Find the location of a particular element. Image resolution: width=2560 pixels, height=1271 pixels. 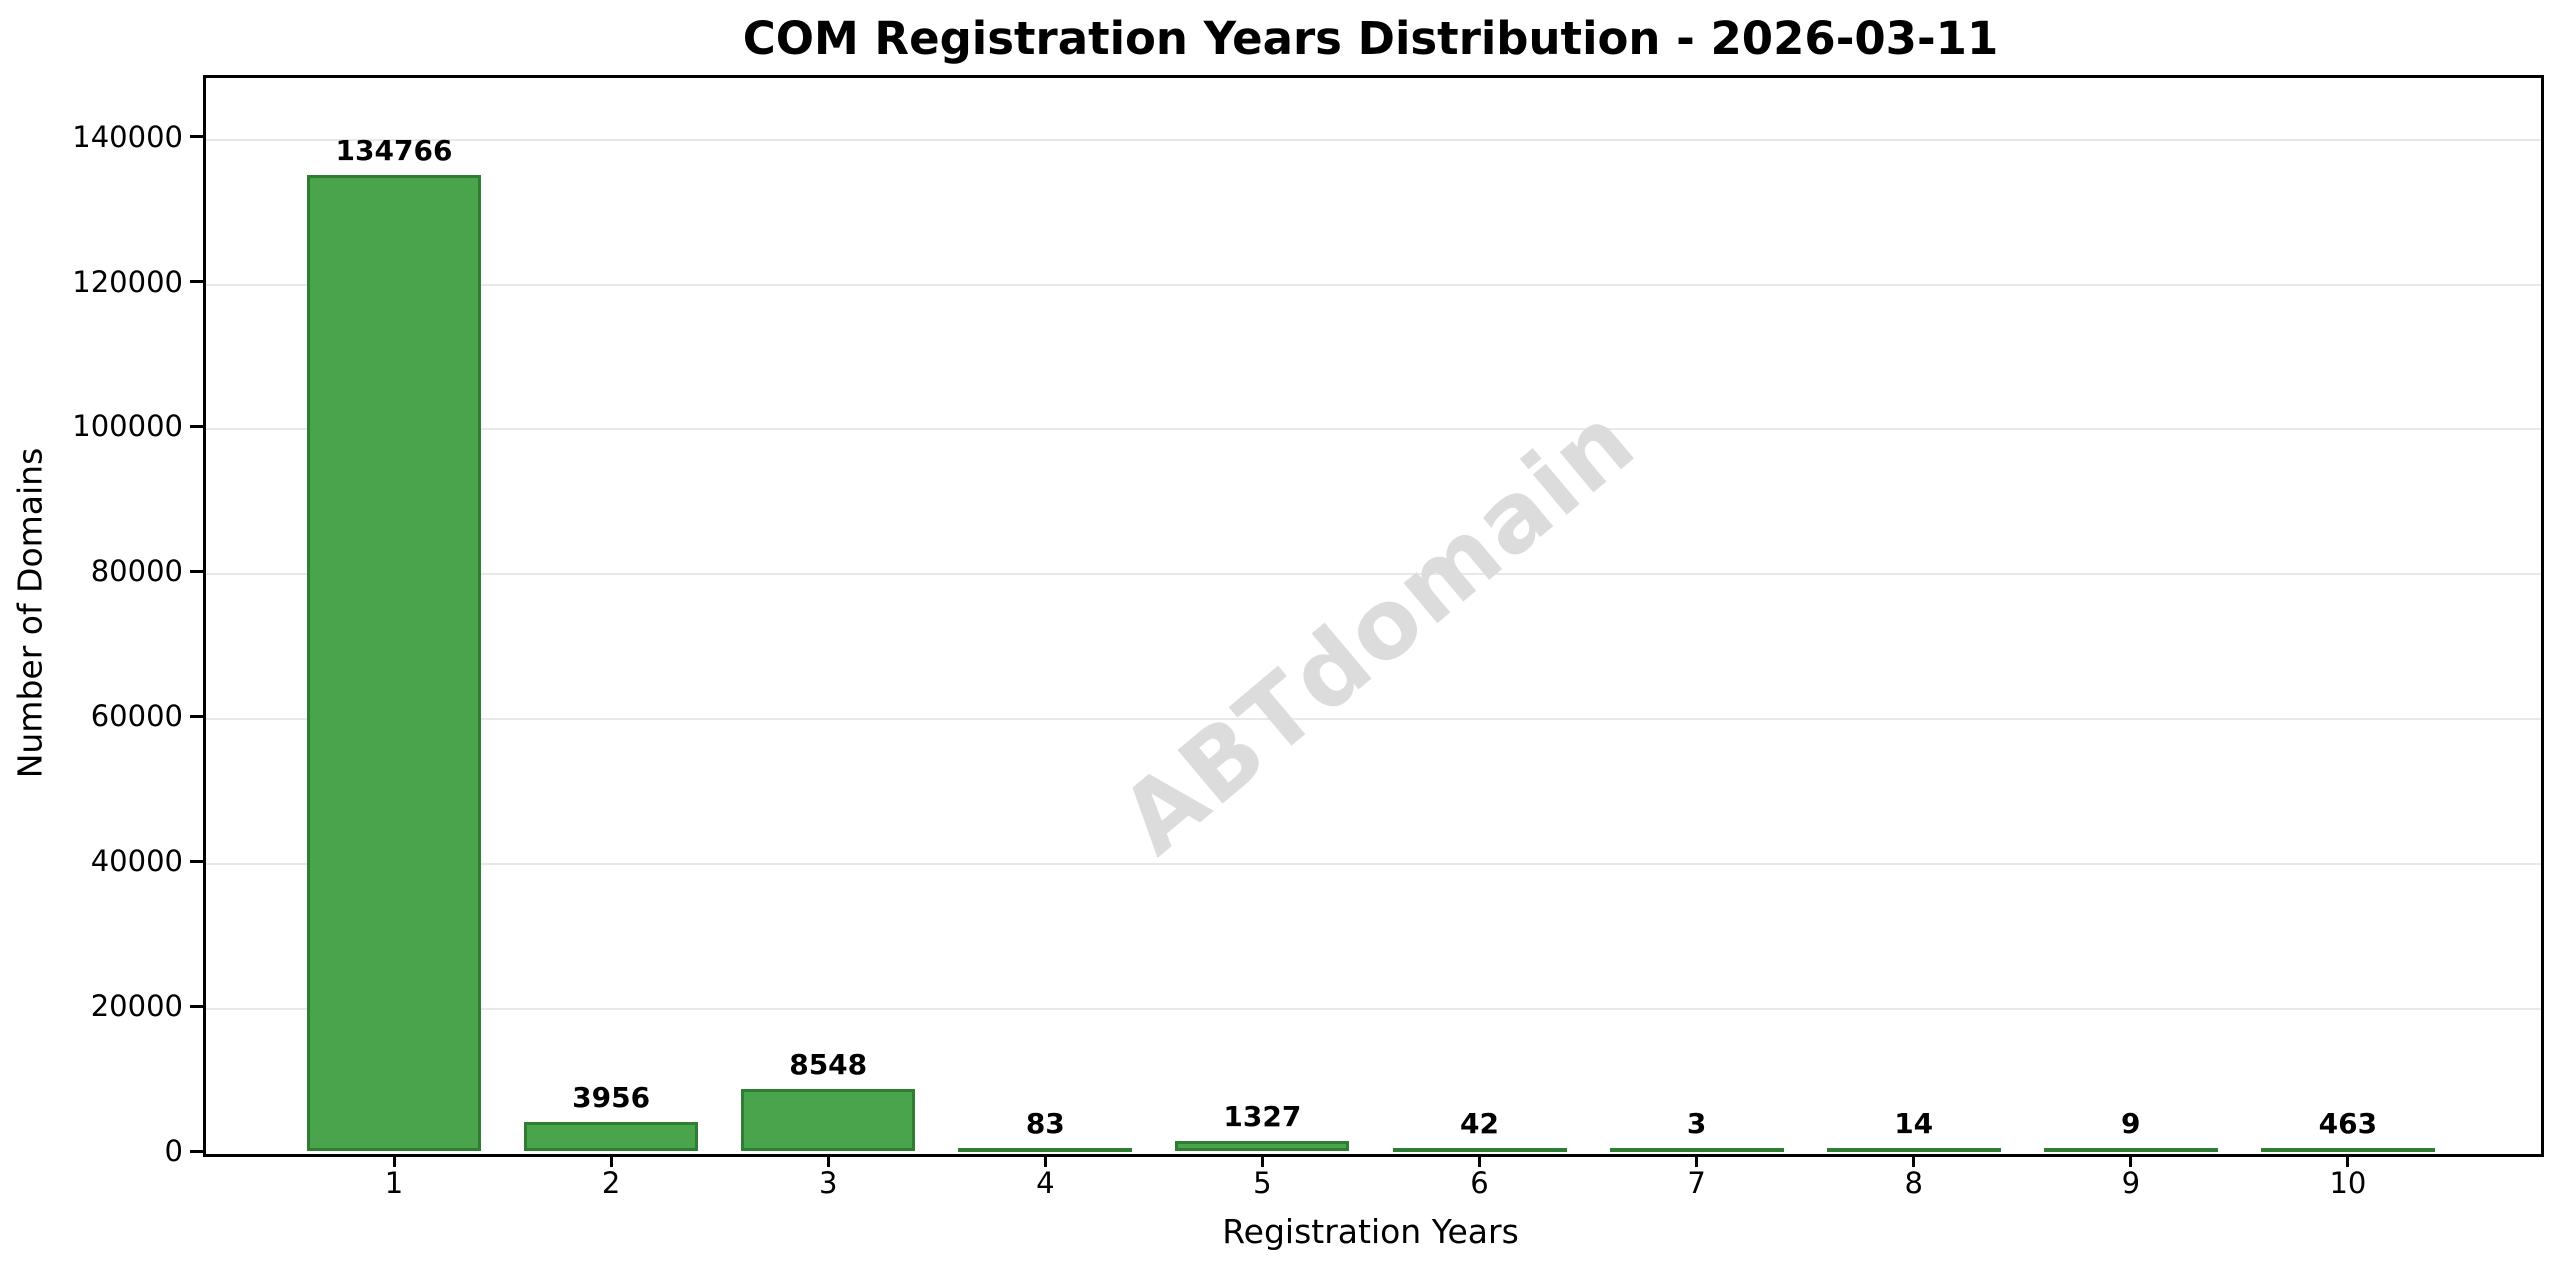

bar-value-label-6: 42 is located at coordinates (1479, 1123).